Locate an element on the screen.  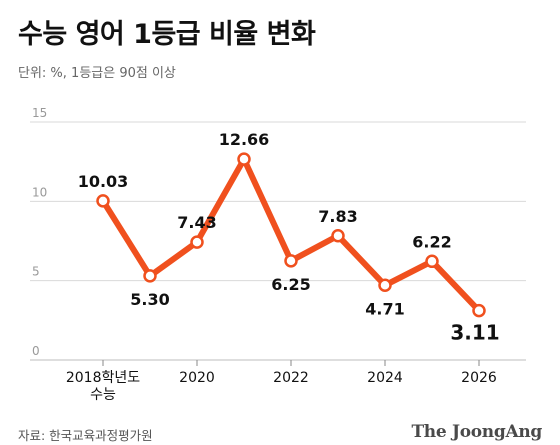
data-label: 4.71 is located at coordinates (384, 308).